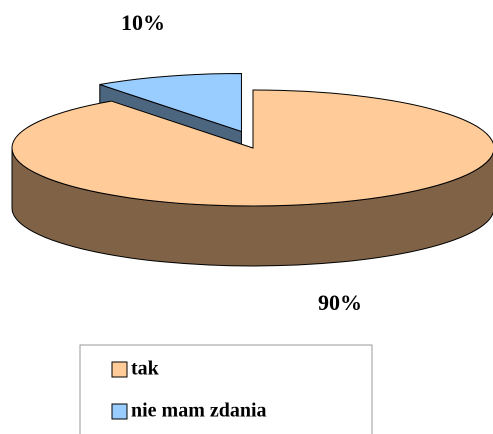 Image resolution: width=493 pixels, height=434 pixels. Describe the element at coordinates (170, 102) in the screenshot. I see `slice` at that location.